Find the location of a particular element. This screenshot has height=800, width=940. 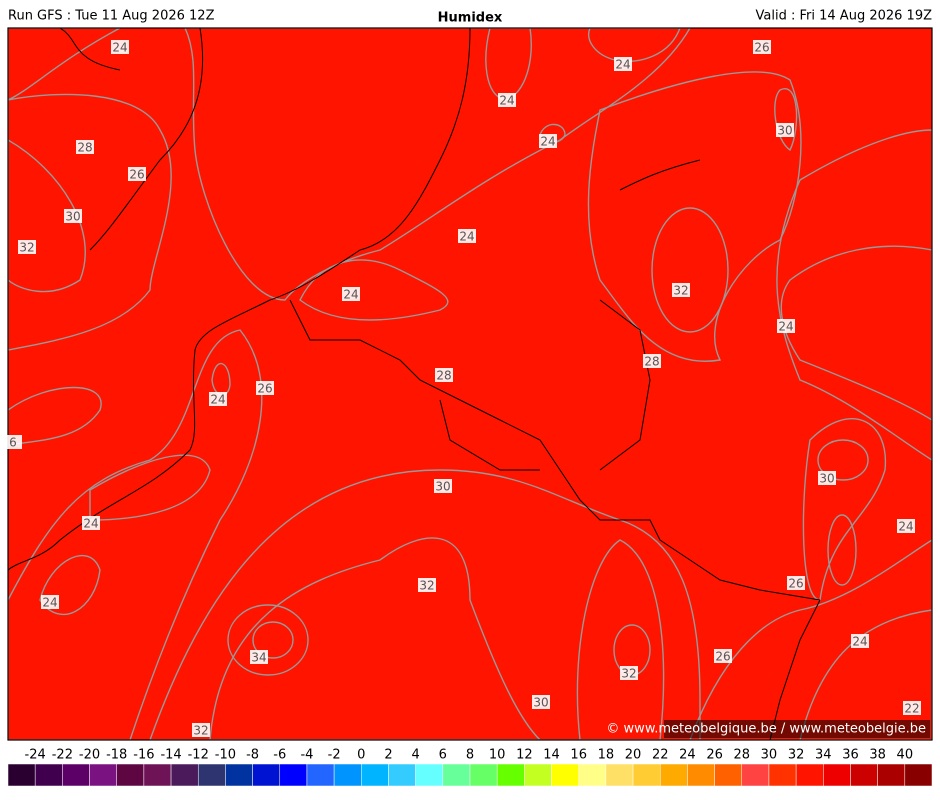

colorbar-label: -16 is located at coordinates (143, 755).